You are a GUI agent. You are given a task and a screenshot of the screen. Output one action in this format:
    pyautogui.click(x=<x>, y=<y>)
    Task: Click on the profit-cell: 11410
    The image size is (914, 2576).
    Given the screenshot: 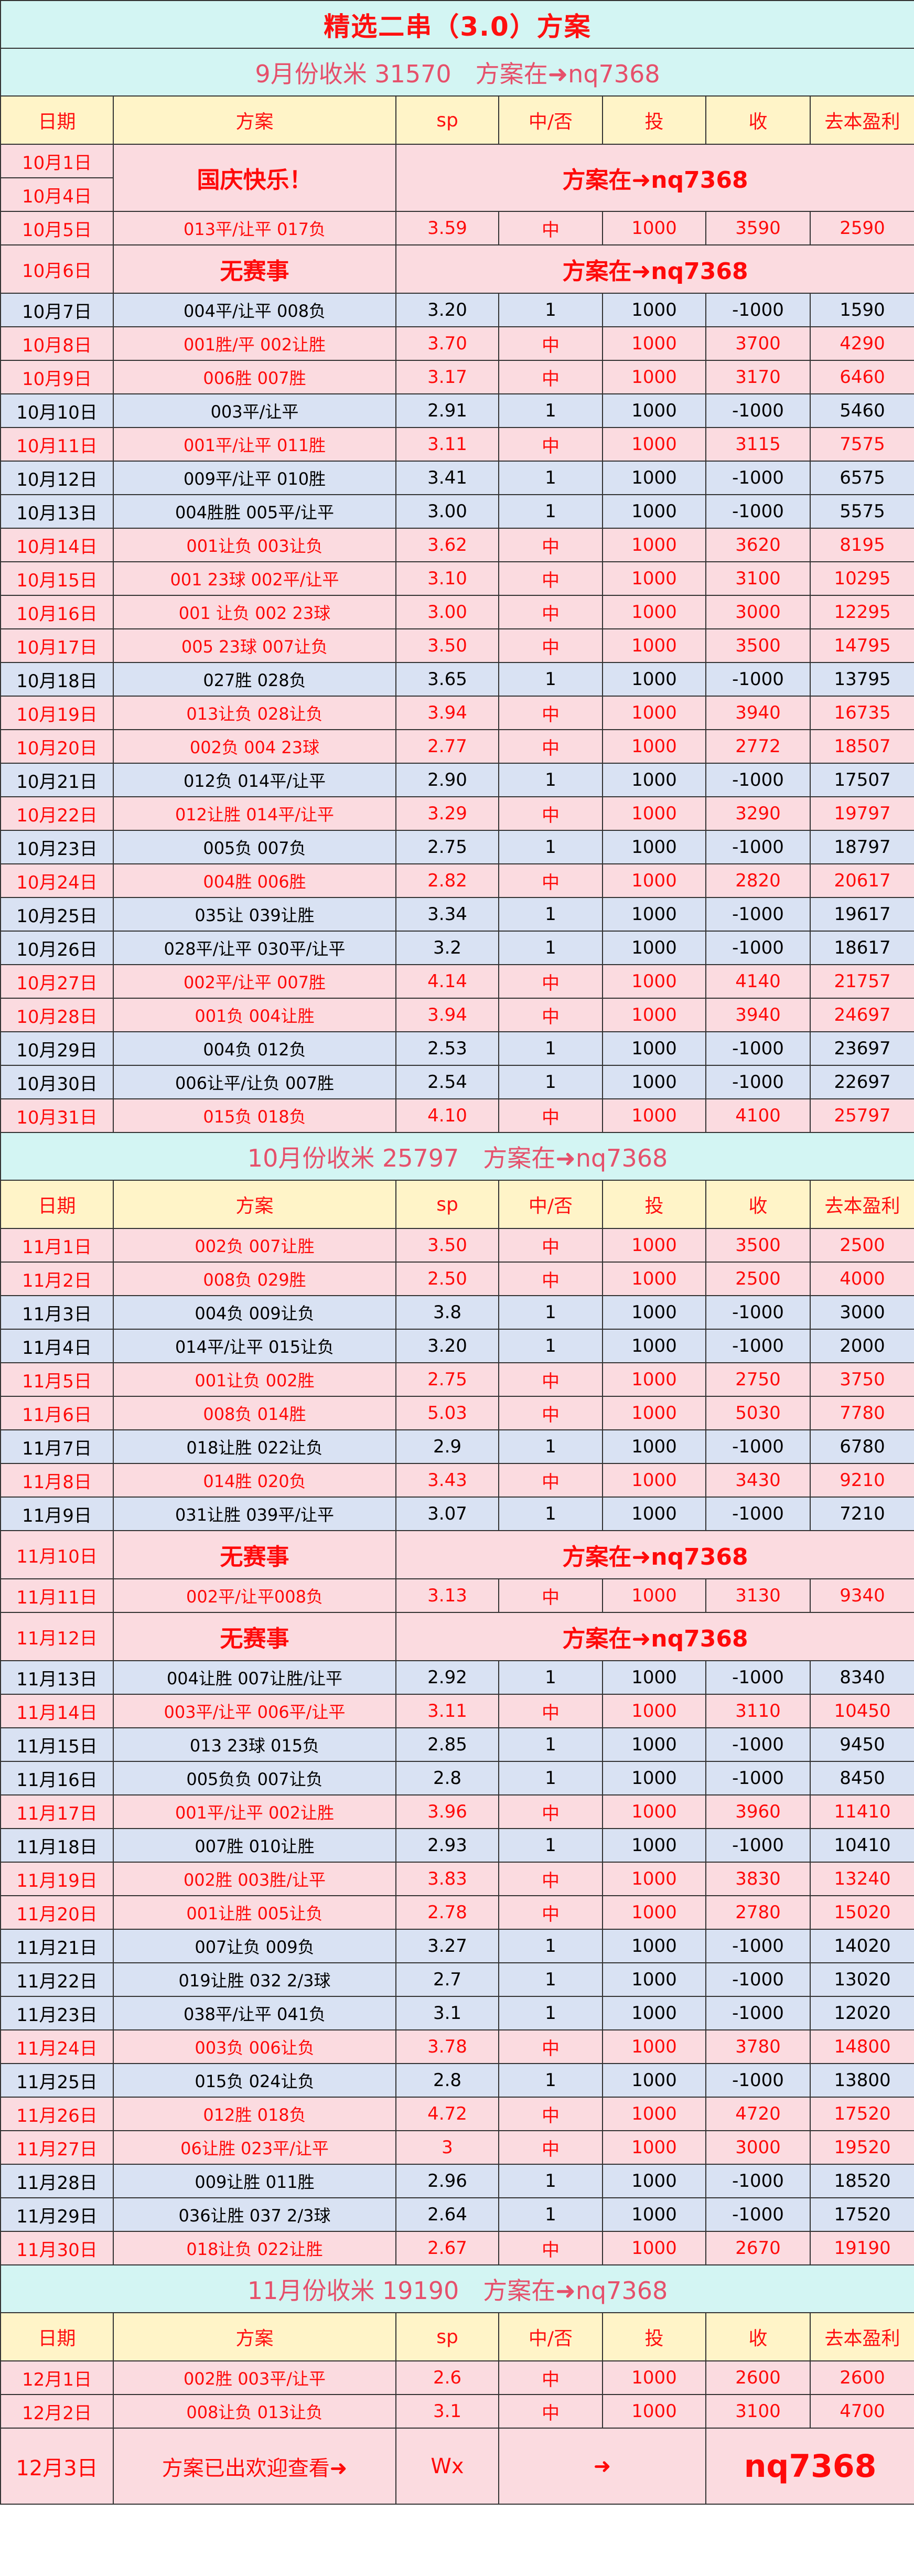 What is the action you would take?
    pyautogui.click(x=861, y=1811)
    